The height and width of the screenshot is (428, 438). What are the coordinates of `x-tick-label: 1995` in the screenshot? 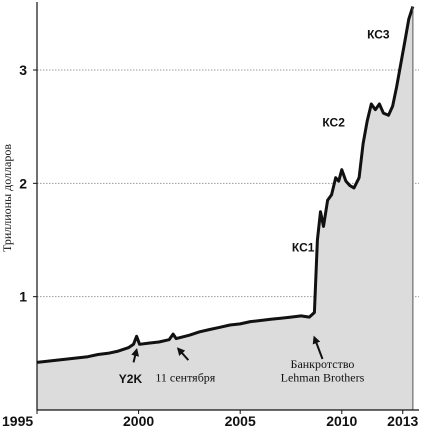 It's located at (17, 420).